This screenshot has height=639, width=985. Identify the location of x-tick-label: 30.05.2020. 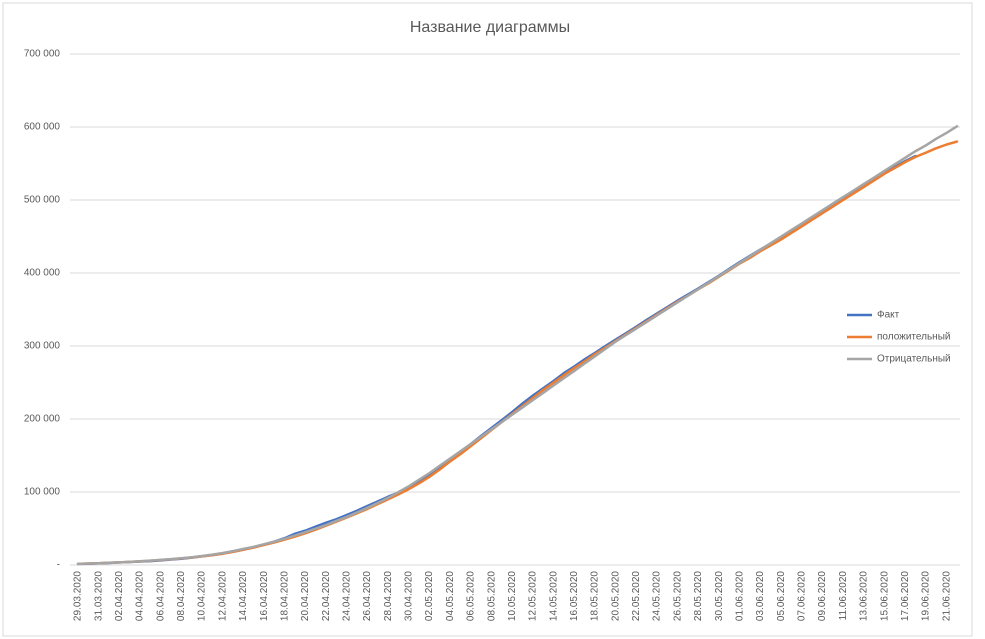
(719, 596).